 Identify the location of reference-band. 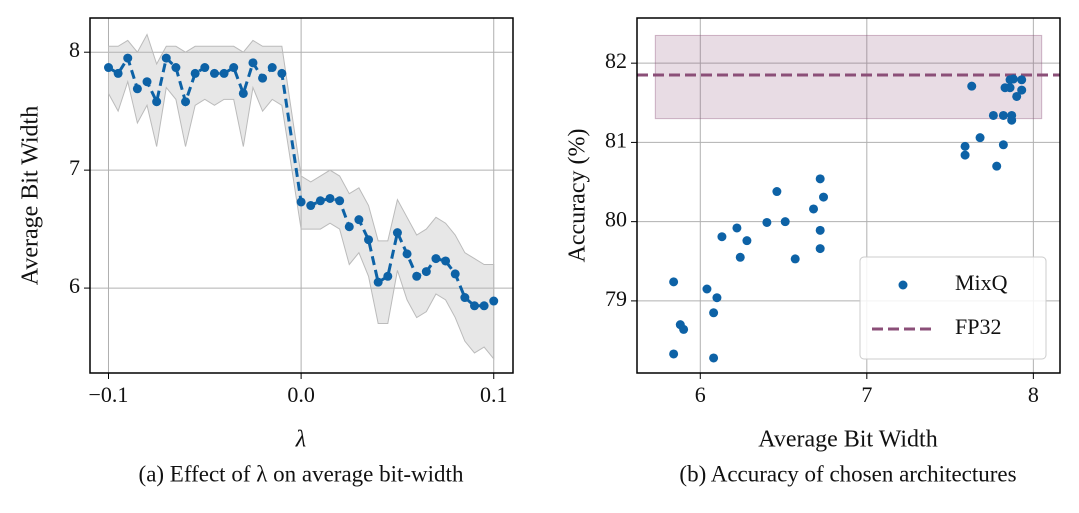
(848, 77).